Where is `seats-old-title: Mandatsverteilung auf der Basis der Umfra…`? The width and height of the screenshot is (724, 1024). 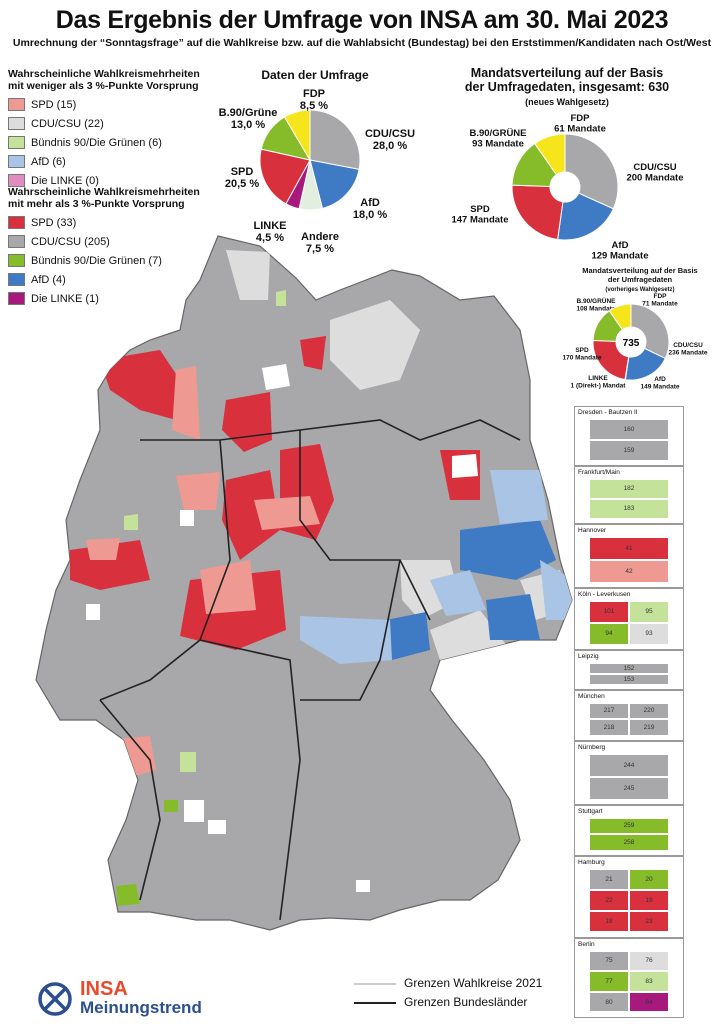 seats-old-title: Mandatsverteilung auf der Basis der Umfra… is located at coordinates (640, 279).